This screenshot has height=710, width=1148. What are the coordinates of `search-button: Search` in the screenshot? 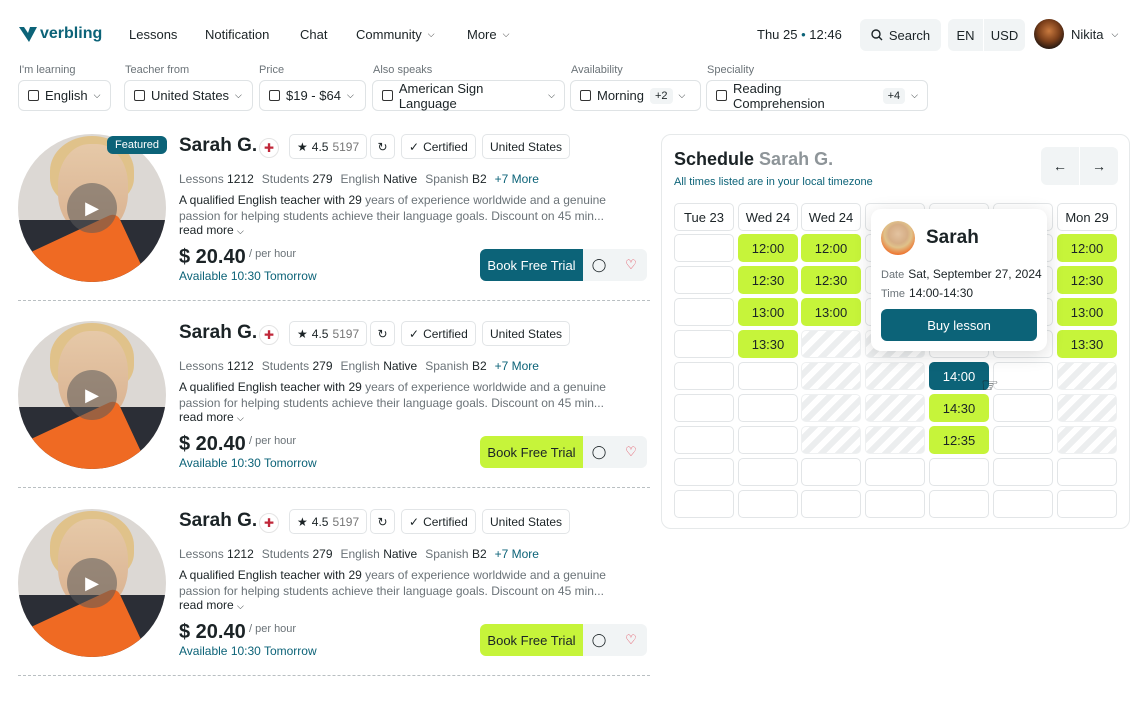 It's located at (900, 35).